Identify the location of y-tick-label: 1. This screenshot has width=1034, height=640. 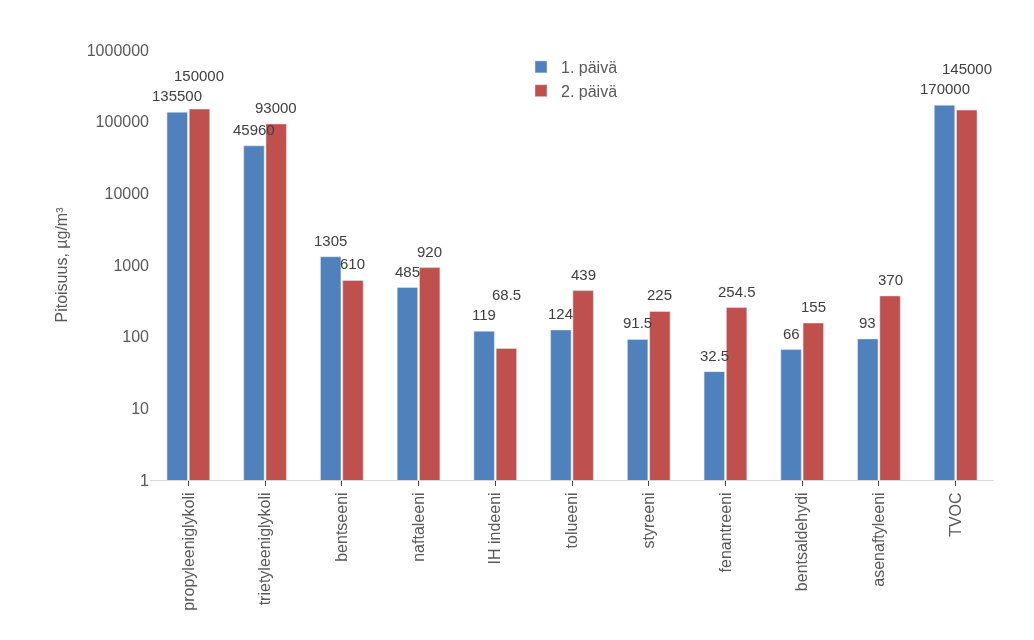
(145, 480).